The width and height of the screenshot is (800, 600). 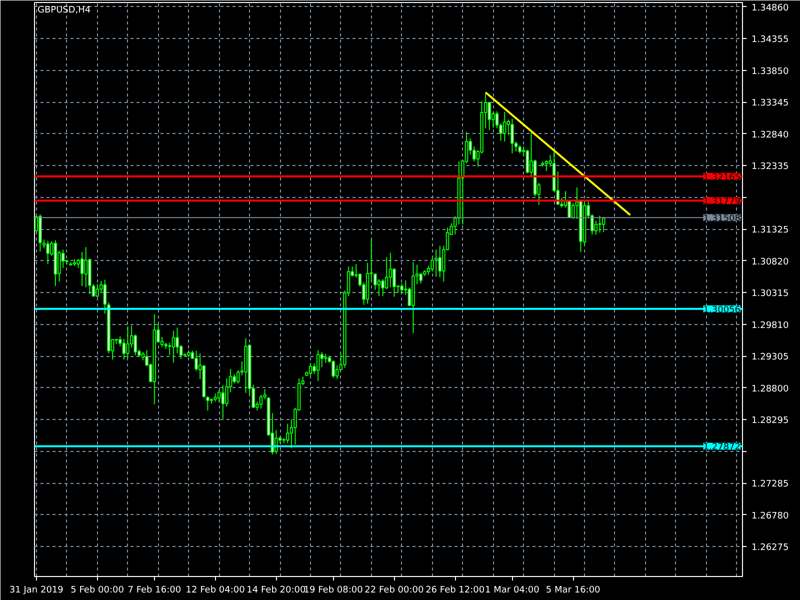 What do you see at coordinates (64, 11) in the screenshot?
I see `chart-title: GBPUSD,H4` at bounding box center [64, 11].